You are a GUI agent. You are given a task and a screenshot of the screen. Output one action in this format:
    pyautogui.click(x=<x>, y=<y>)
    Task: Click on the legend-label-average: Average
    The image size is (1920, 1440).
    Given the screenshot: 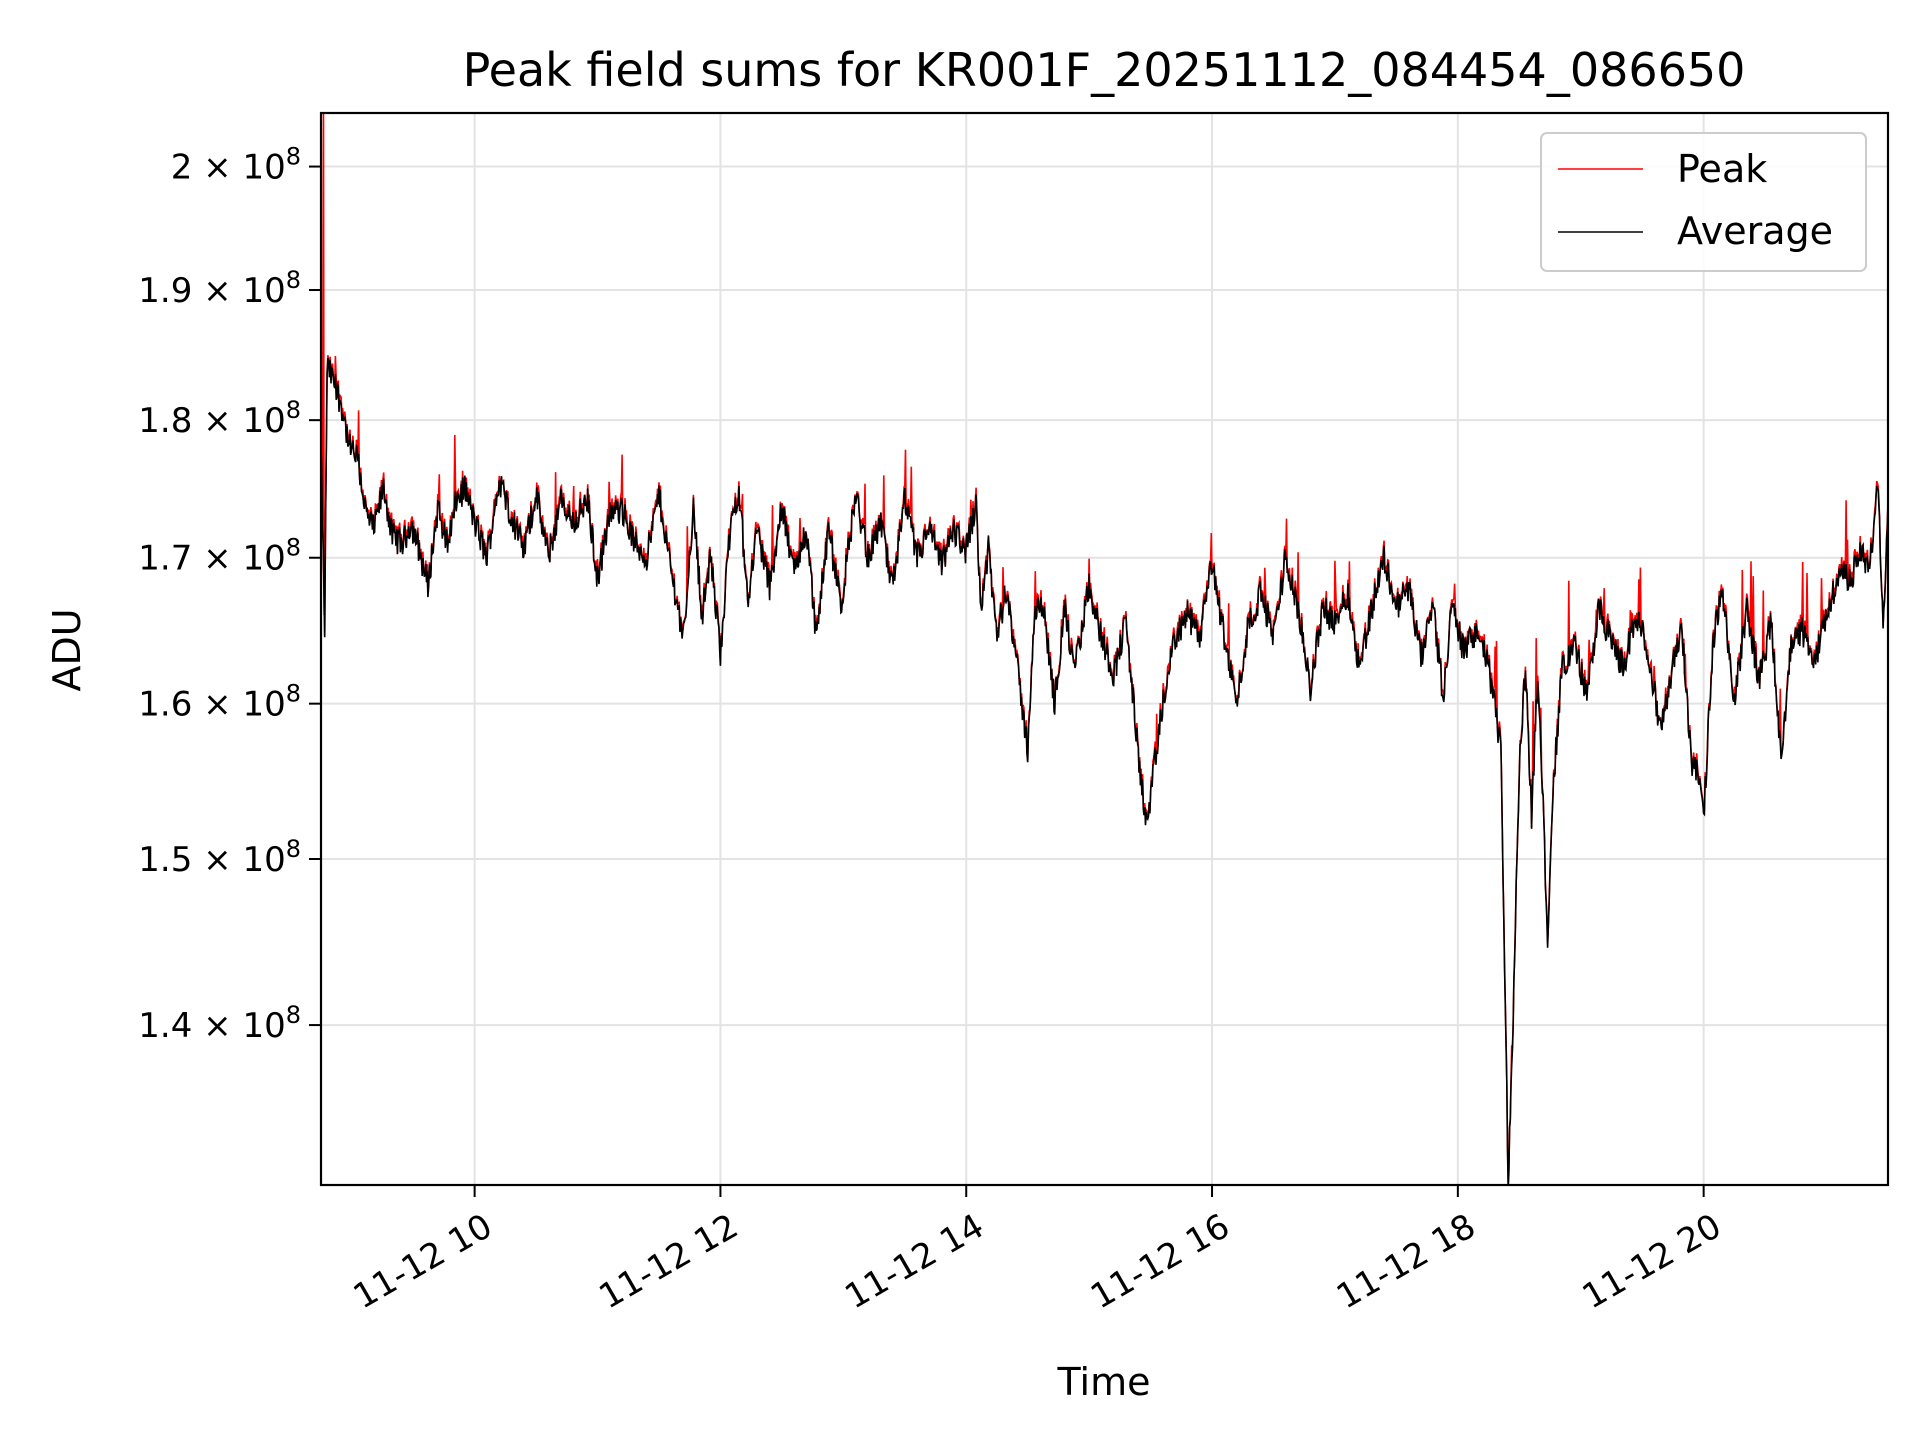 What is the action you would take?
    pyautogui.click(x=1755, y=231)
    